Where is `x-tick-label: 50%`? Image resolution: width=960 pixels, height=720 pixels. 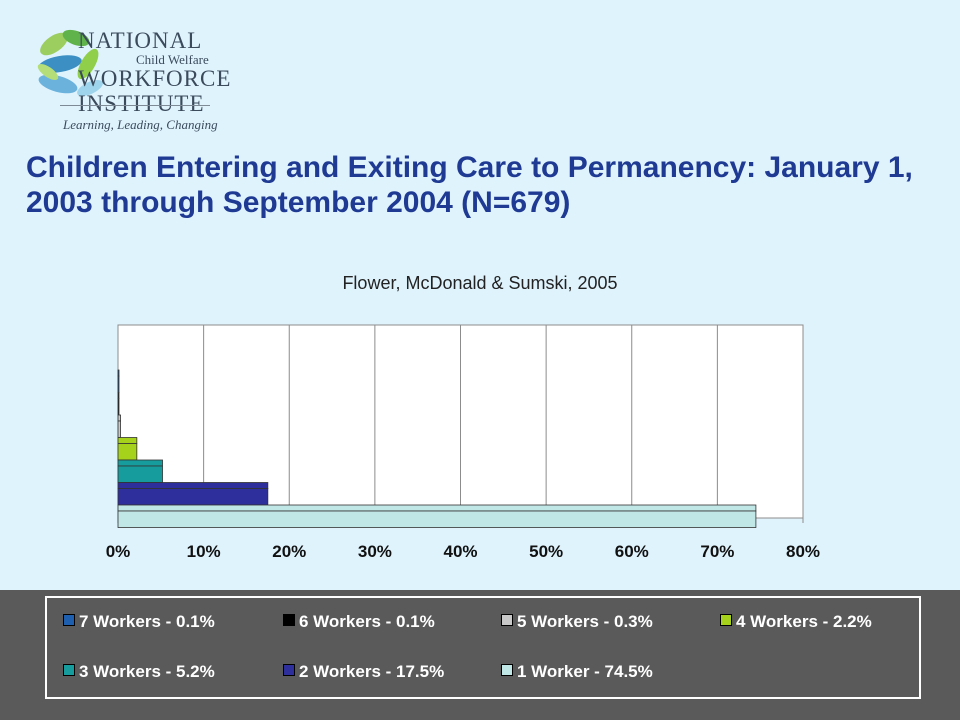
x-tick-label: 50% is located at coordinates (546, 551).